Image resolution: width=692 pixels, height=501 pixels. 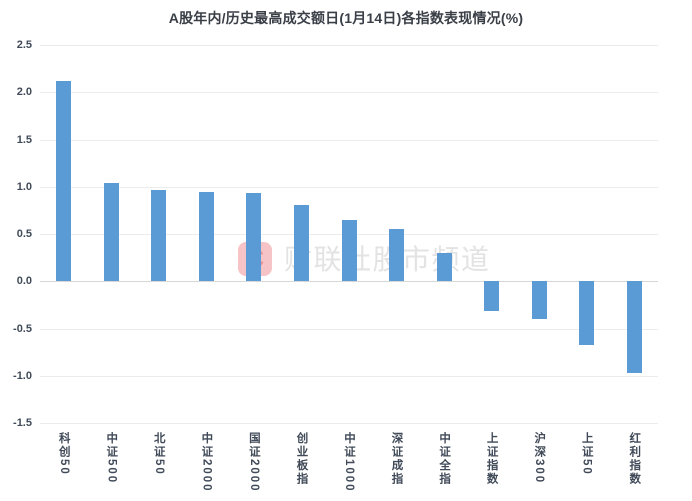 What do you see at coordinates (64, 181) in the screenshot?
I see `bar-科创50` at bounding box center [64, 181].